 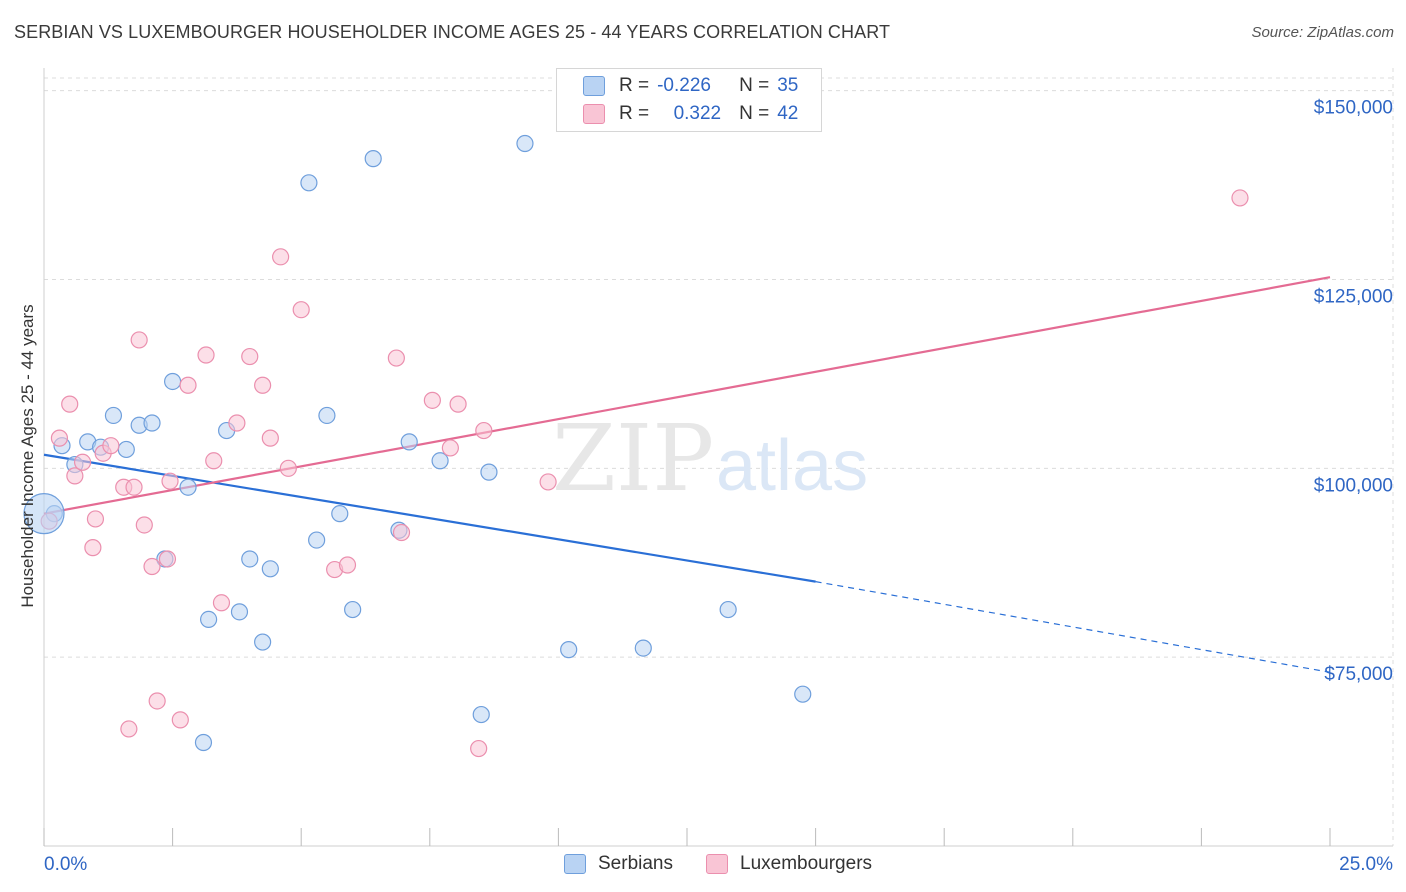 I want to click on watermark: ZIP atlas, so click(x=710, y=458).